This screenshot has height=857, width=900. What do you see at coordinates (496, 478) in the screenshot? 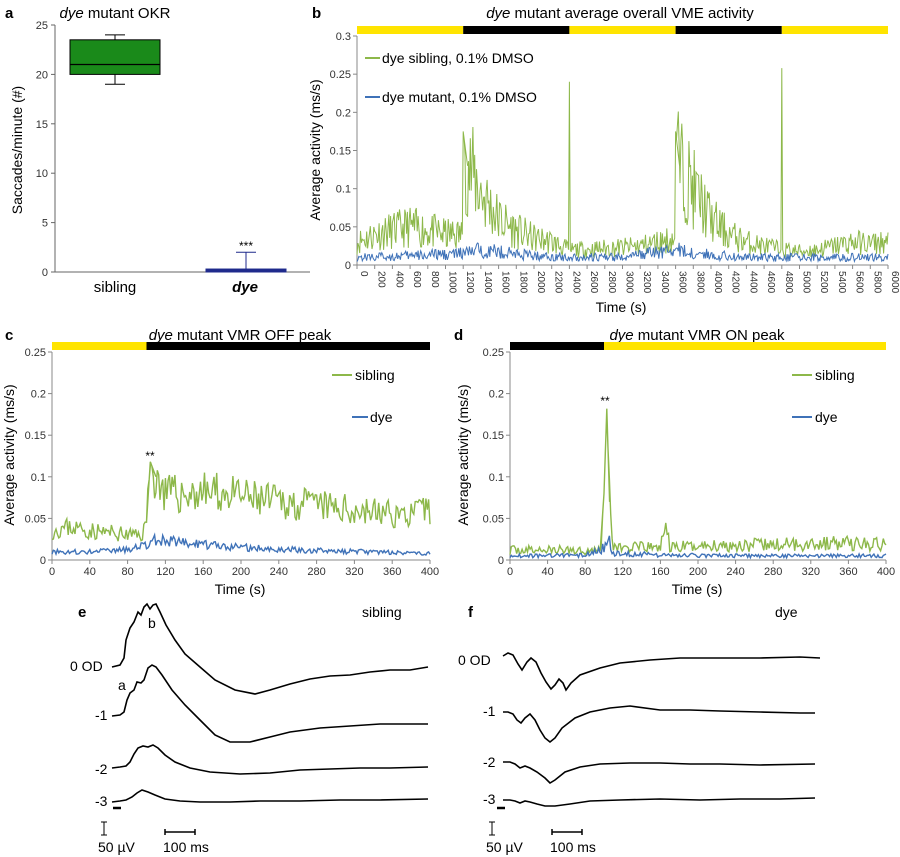
I see `d-axes-y-tick-label-2: 0.1` at bounding box center [496, 478].